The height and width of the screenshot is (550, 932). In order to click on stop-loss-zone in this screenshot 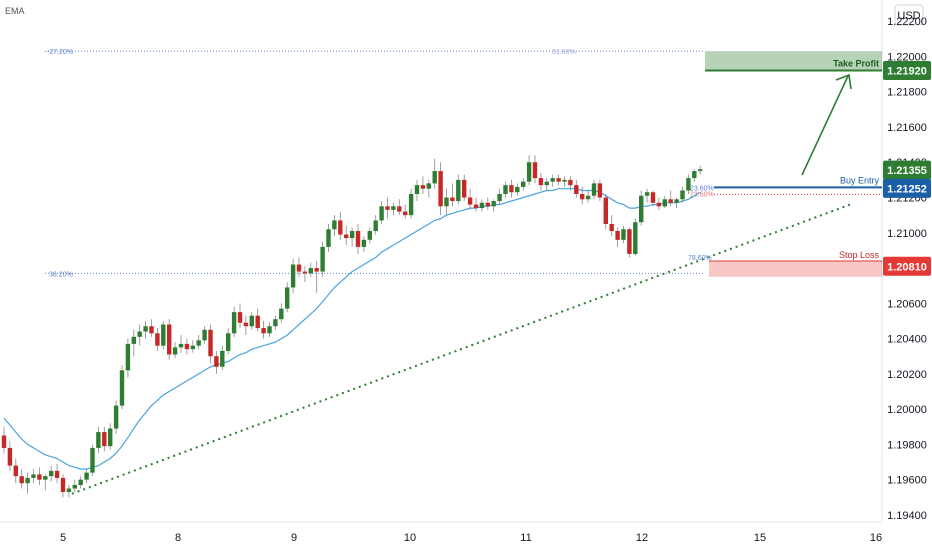, I will do `click(795, 269)`.